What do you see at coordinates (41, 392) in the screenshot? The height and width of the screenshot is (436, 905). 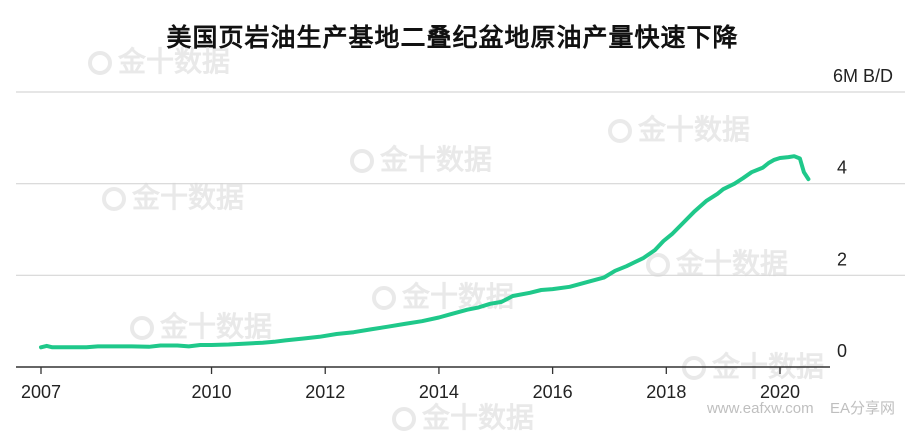 I see `x-tick-label: 2007` at bounding box center [41, 392].